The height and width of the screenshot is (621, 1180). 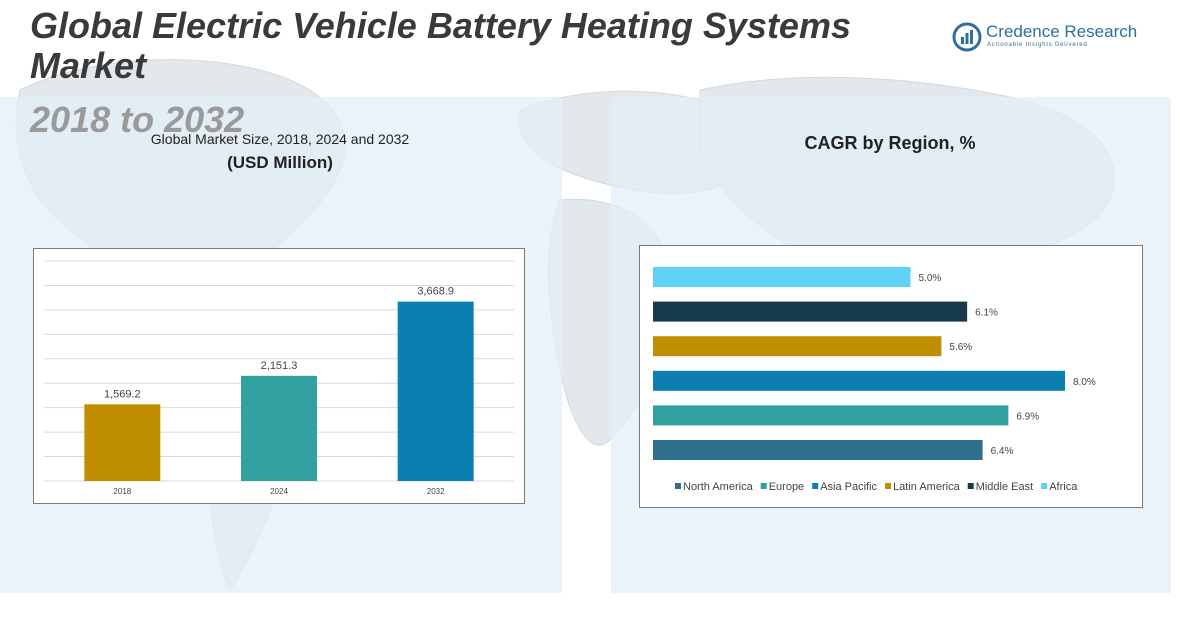 What do you see at coordinates (1044, 486) in the screenshot?
I see `legend-swatch-africa` at bounding box center [1044, 486].